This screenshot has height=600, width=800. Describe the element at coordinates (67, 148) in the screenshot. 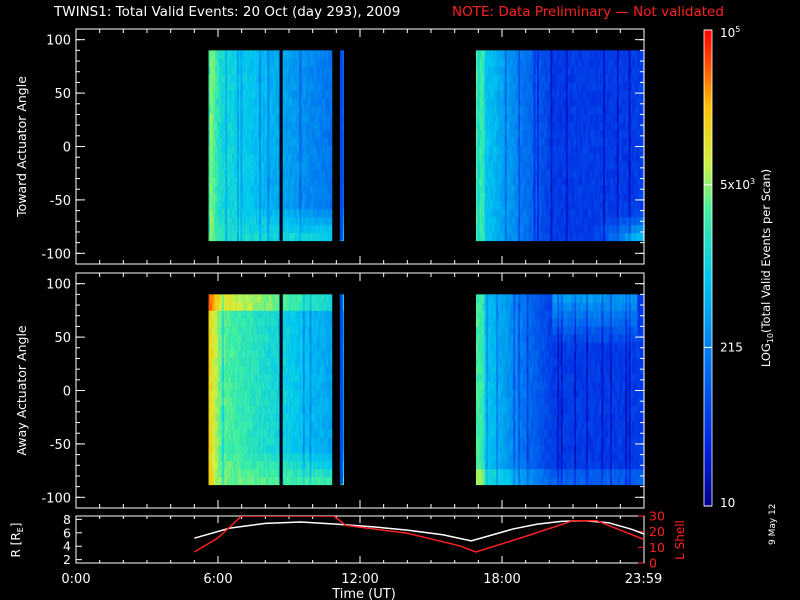

I see `y-tick-label: 0` at that location.